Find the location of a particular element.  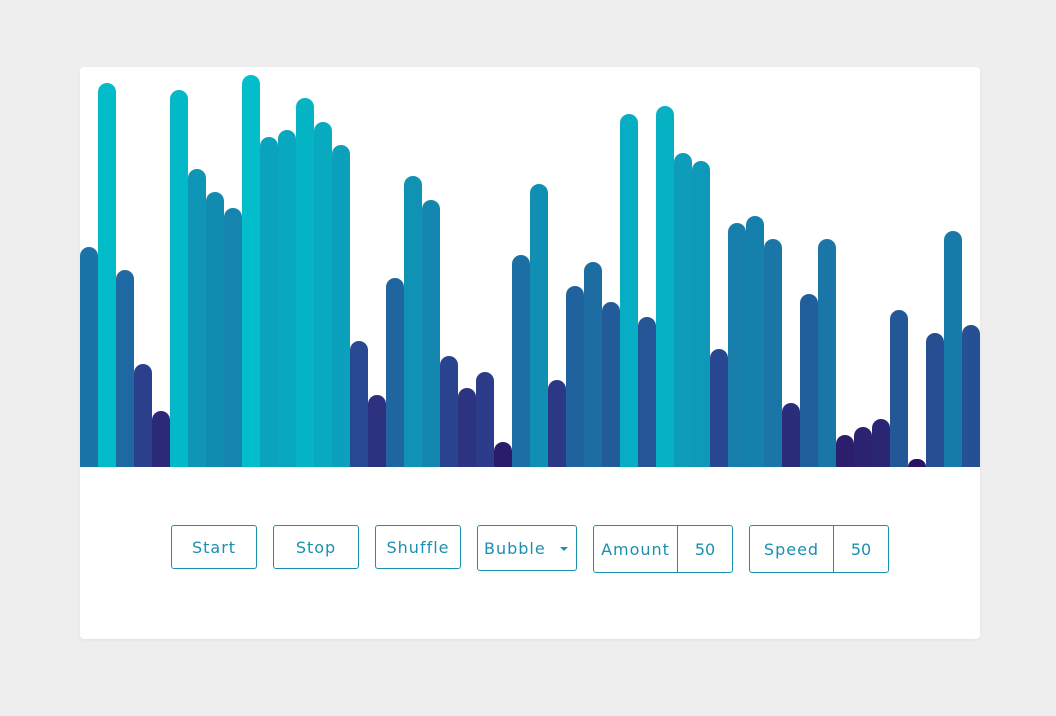

algorithm-select: Bubble is located at coordinates (527, 548).